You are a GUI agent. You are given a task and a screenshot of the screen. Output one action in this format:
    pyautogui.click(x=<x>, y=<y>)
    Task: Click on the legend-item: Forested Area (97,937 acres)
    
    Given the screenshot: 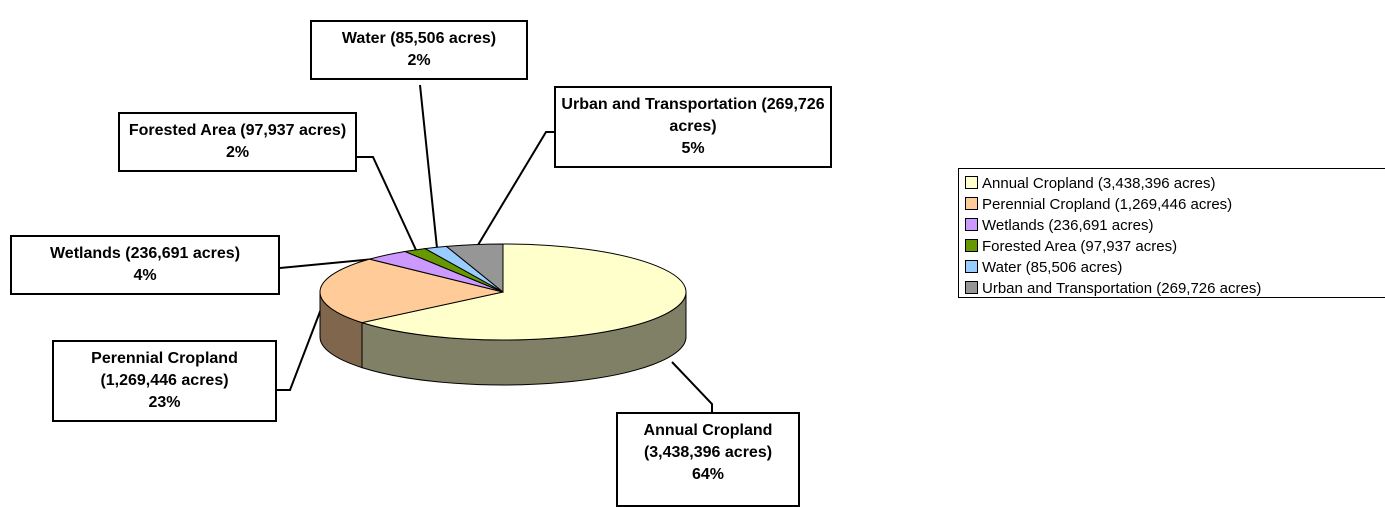 What is the action you would take?
    pyautogui.click(x=1175, y=246)
    